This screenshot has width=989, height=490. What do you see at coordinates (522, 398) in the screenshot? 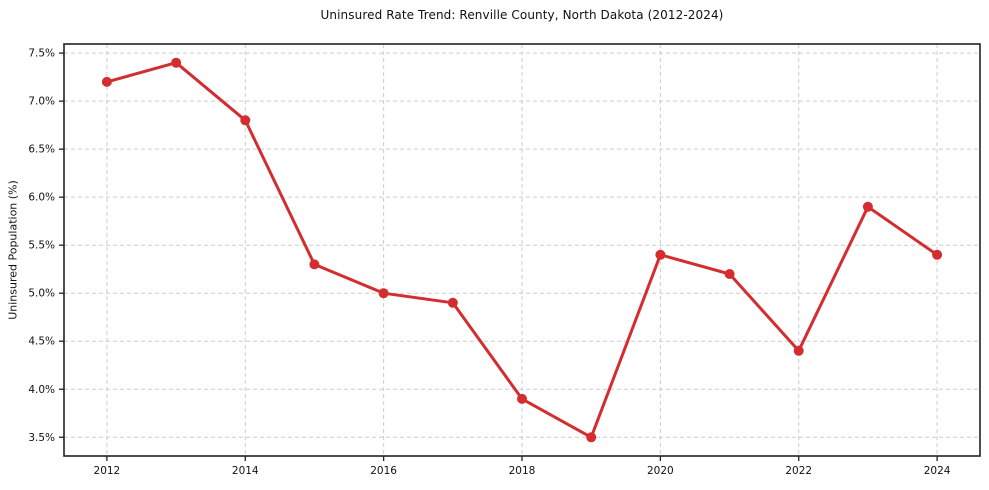
I see `data-point-2018` at bounding box center [522, 398].